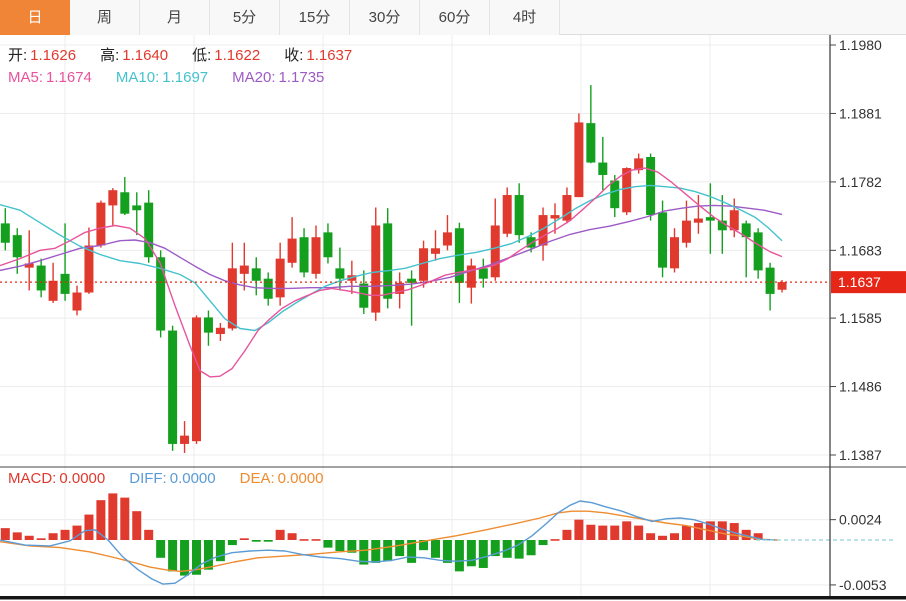  Describe the element at coordinates (525, 17) in the screenshot. I see `tab-4时: 4时` at that location.